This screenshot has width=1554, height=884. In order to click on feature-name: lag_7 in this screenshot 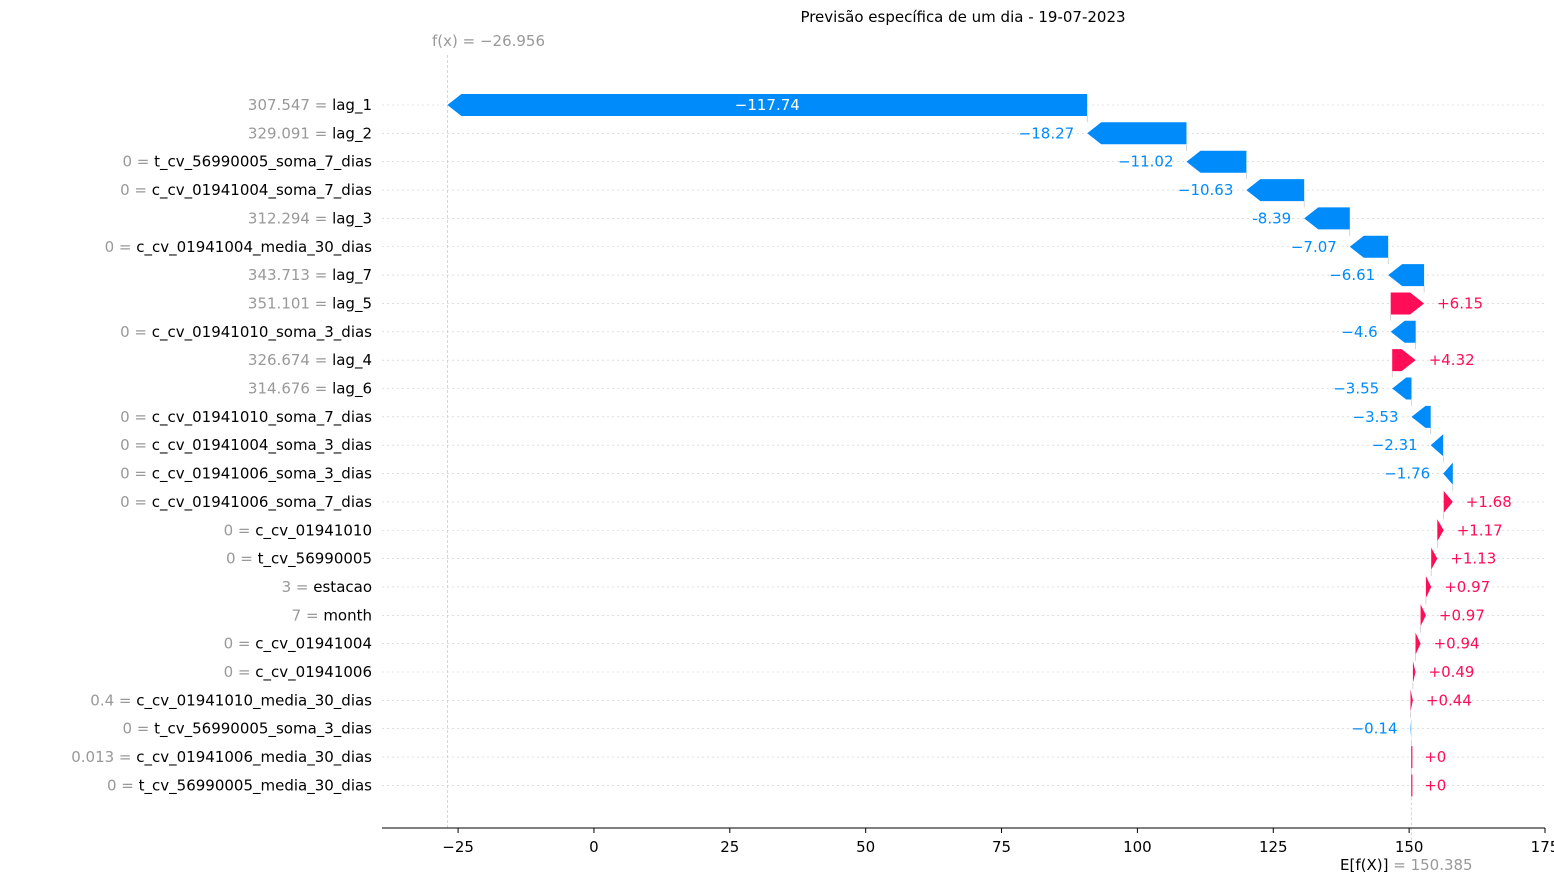, I will do `click(352, 275)`.